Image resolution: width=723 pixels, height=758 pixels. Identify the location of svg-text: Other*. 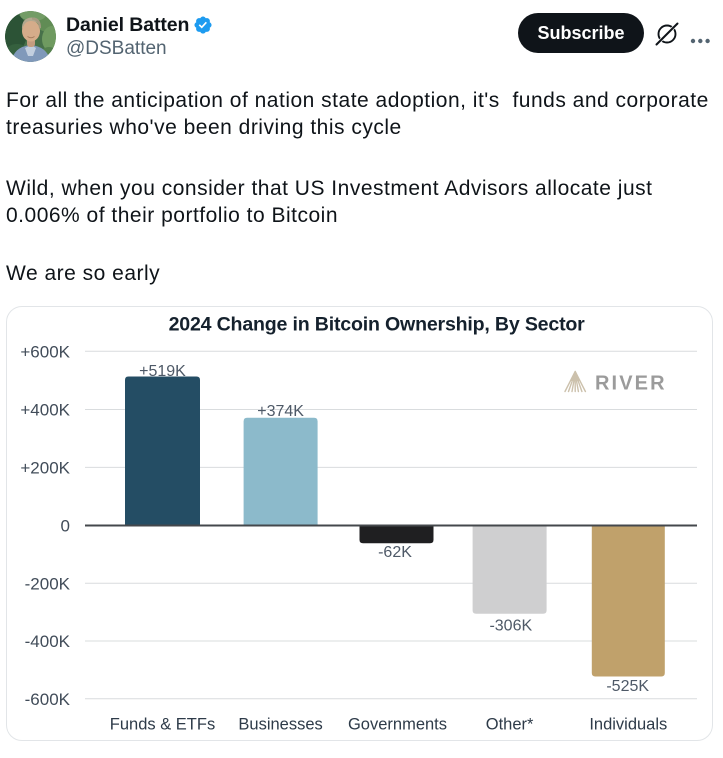
(510, 725).